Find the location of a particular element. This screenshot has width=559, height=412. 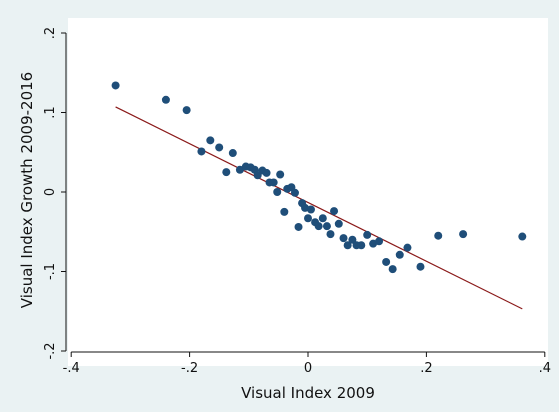

x-tick-label: 0 is located at coordinates (308, 368).